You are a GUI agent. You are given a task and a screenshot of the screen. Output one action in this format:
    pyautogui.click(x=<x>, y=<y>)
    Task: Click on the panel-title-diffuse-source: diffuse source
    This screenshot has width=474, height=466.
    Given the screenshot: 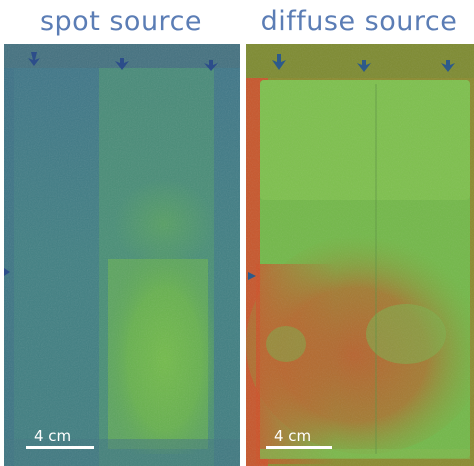 What is the action you would take?
    pyautogui.click(x=359, y=21)
    